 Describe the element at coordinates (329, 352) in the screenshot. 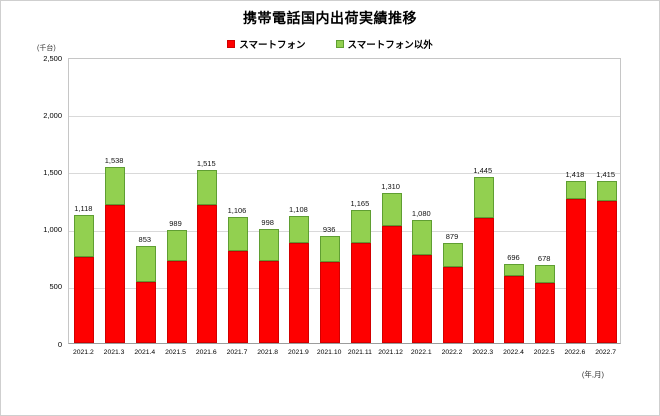

I see `x-tick-label-2021.10: 2021.10` at that location.